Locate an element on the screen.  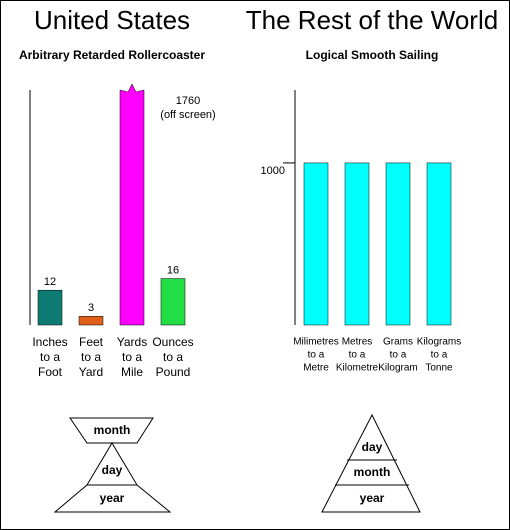
x-tick-label: Metres is located at coordinates (357, 342).